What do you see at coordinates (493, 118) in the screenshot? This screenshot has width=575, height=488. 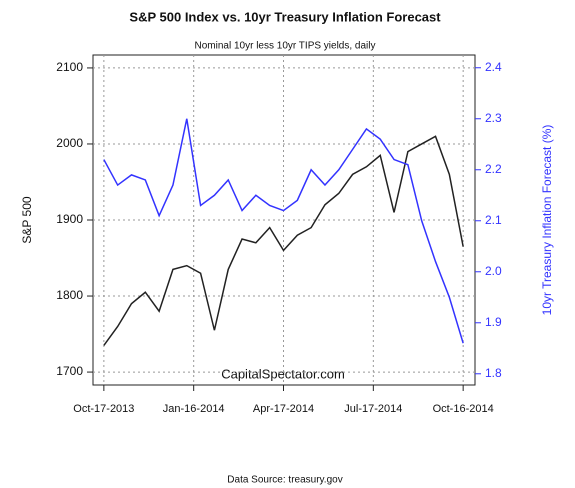 I see `y2-tick-label: 2.3` at bounding box center [493, 118].